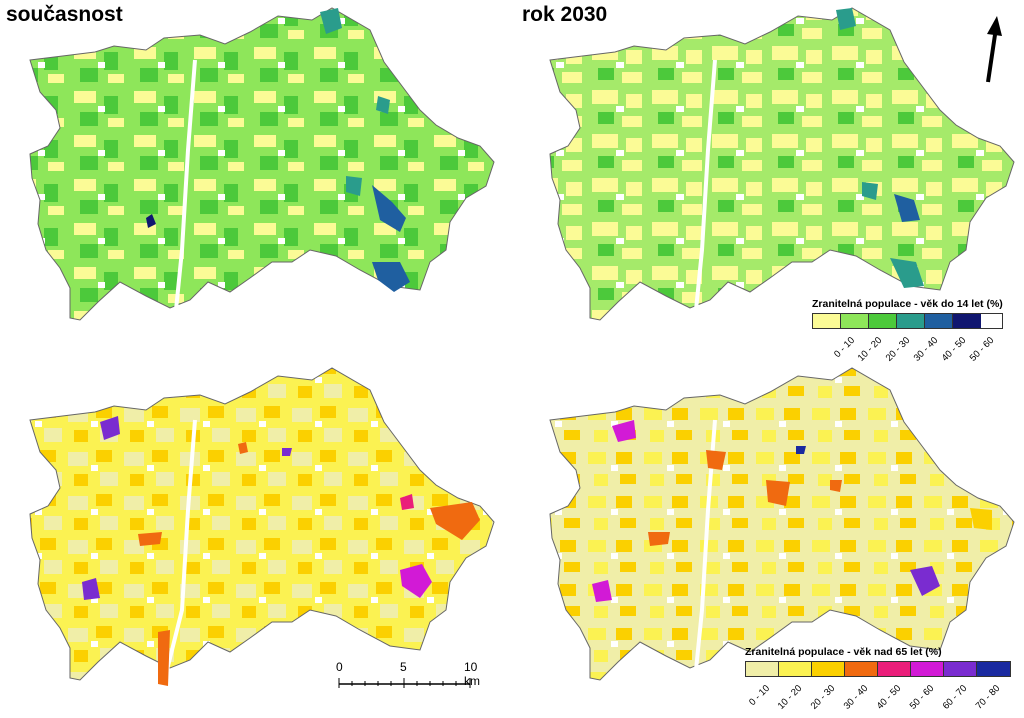  Describe the element at coordinates (823, 697) in the screenshot. I see `legend-old-label: 20 - 30` at that location.